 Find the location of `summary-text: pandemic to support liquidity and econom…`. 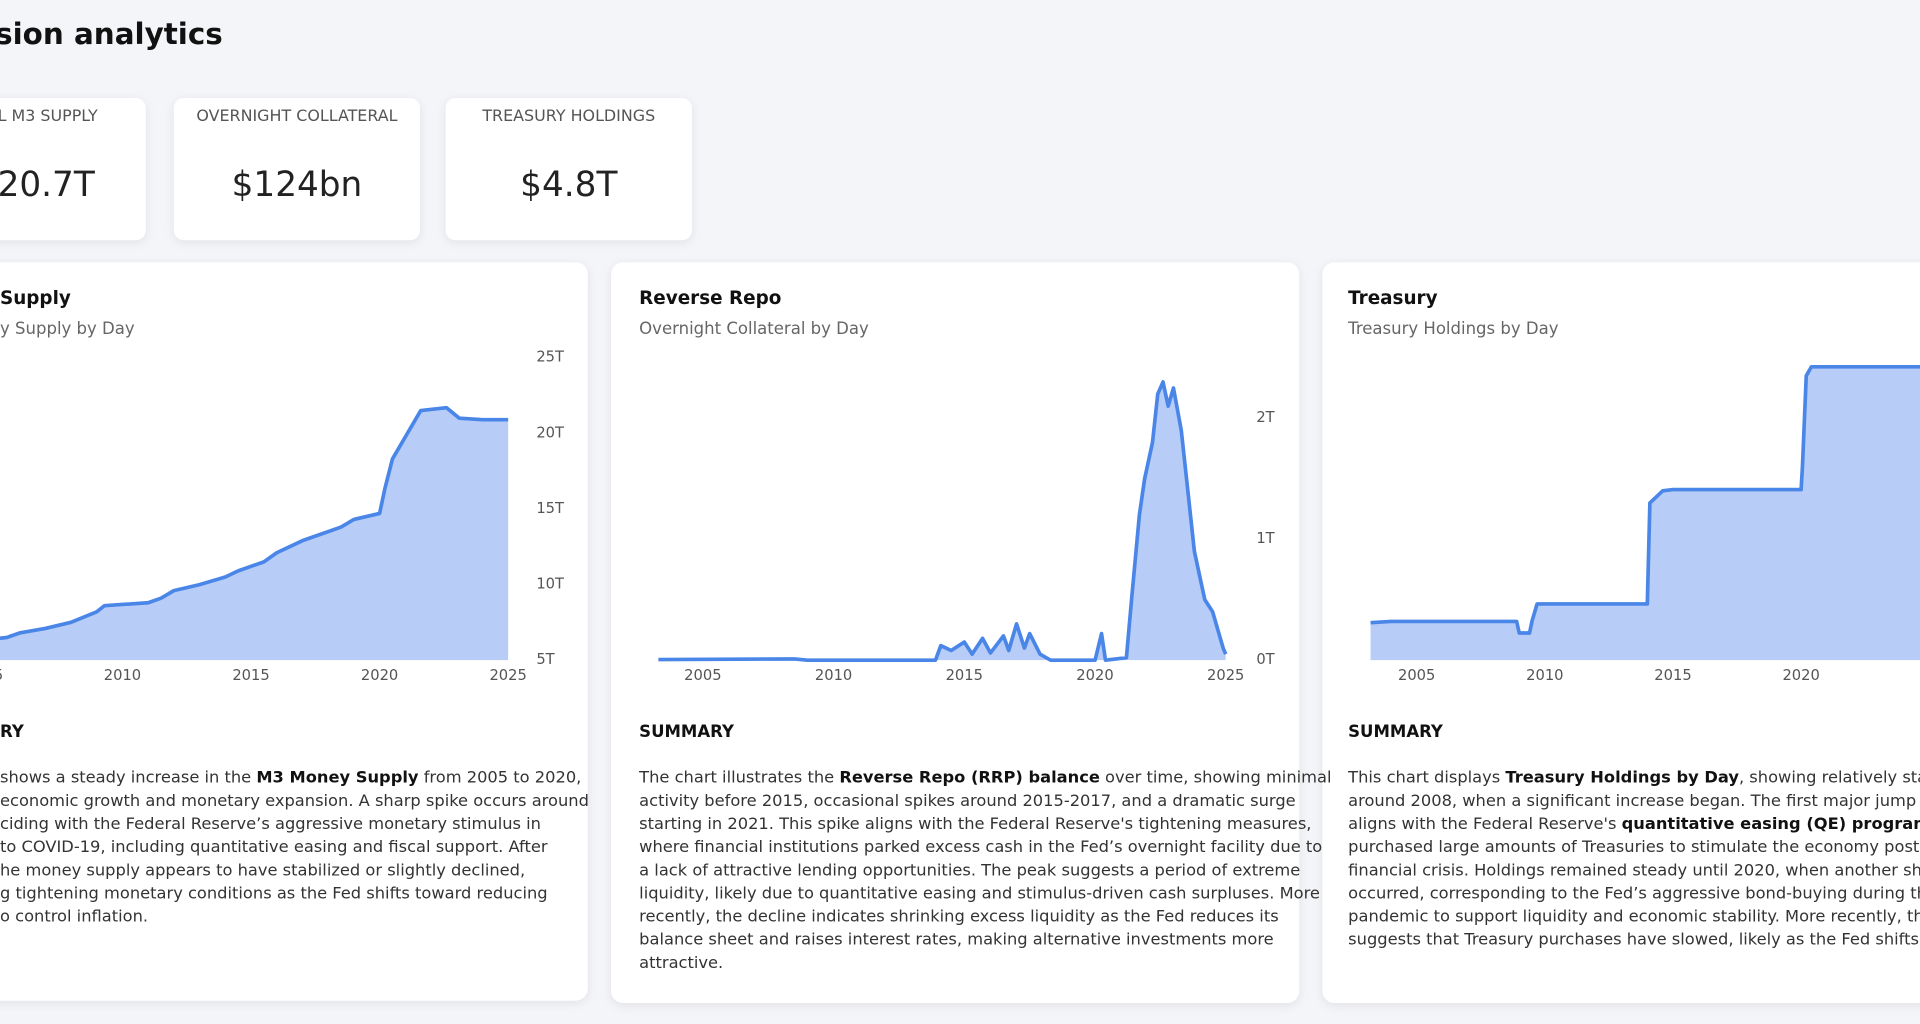

summary-text: pandemic to support liquidity and econom… is located at coordinates (1634, 915).